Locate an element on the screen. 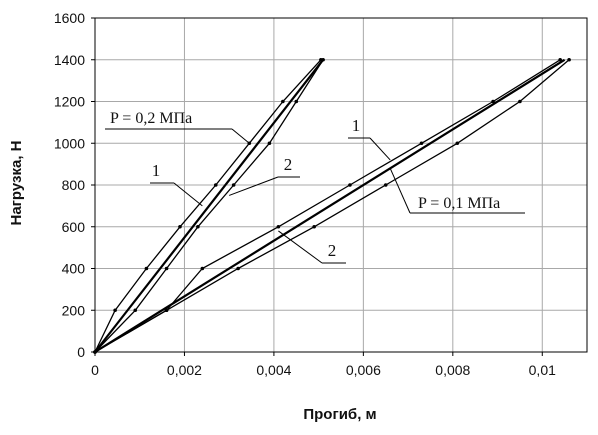 This screenshot has width=598, height=435. y-tick-label: 600 is located at coordinates (74, 227).